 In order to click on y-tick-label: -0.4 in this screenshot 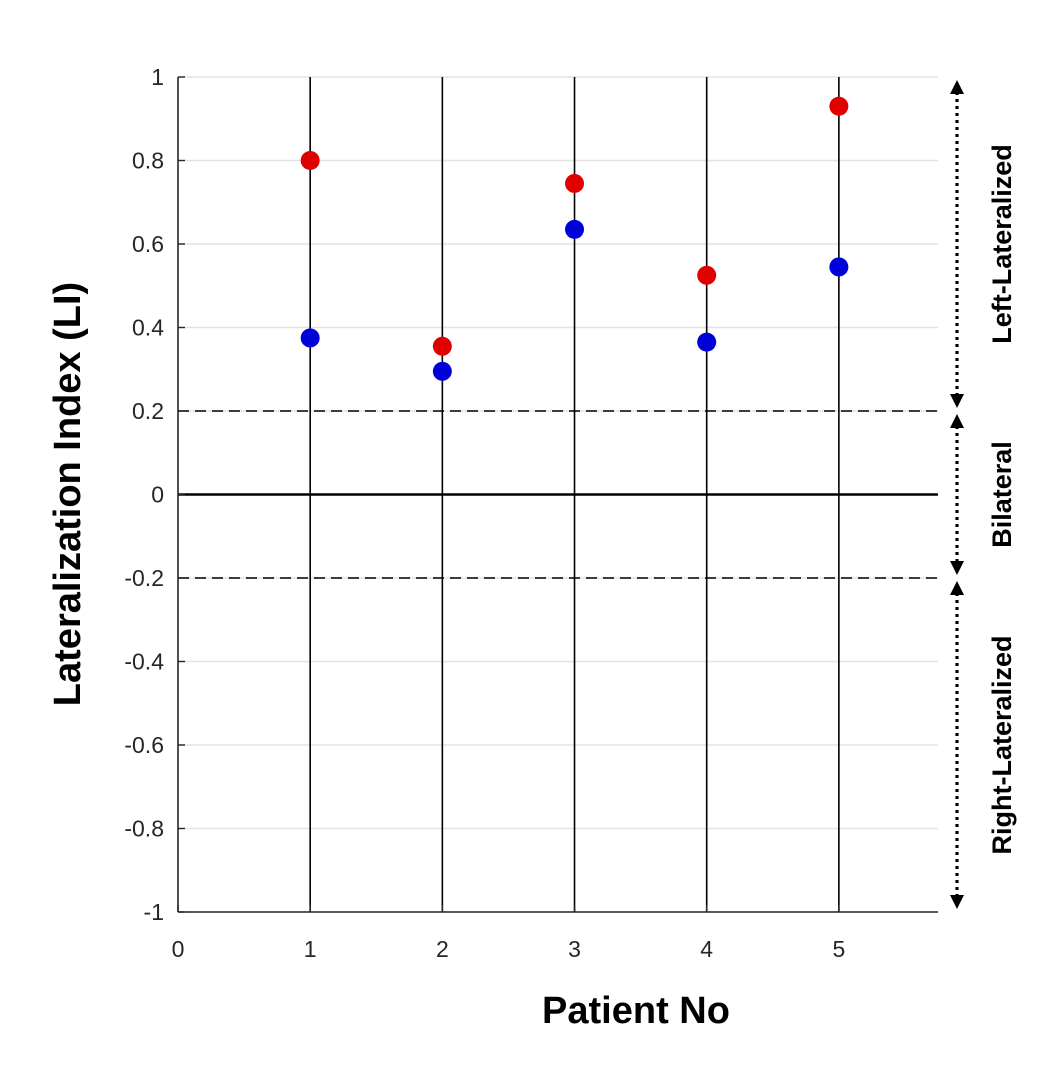, I will do `click(144, 662)`.